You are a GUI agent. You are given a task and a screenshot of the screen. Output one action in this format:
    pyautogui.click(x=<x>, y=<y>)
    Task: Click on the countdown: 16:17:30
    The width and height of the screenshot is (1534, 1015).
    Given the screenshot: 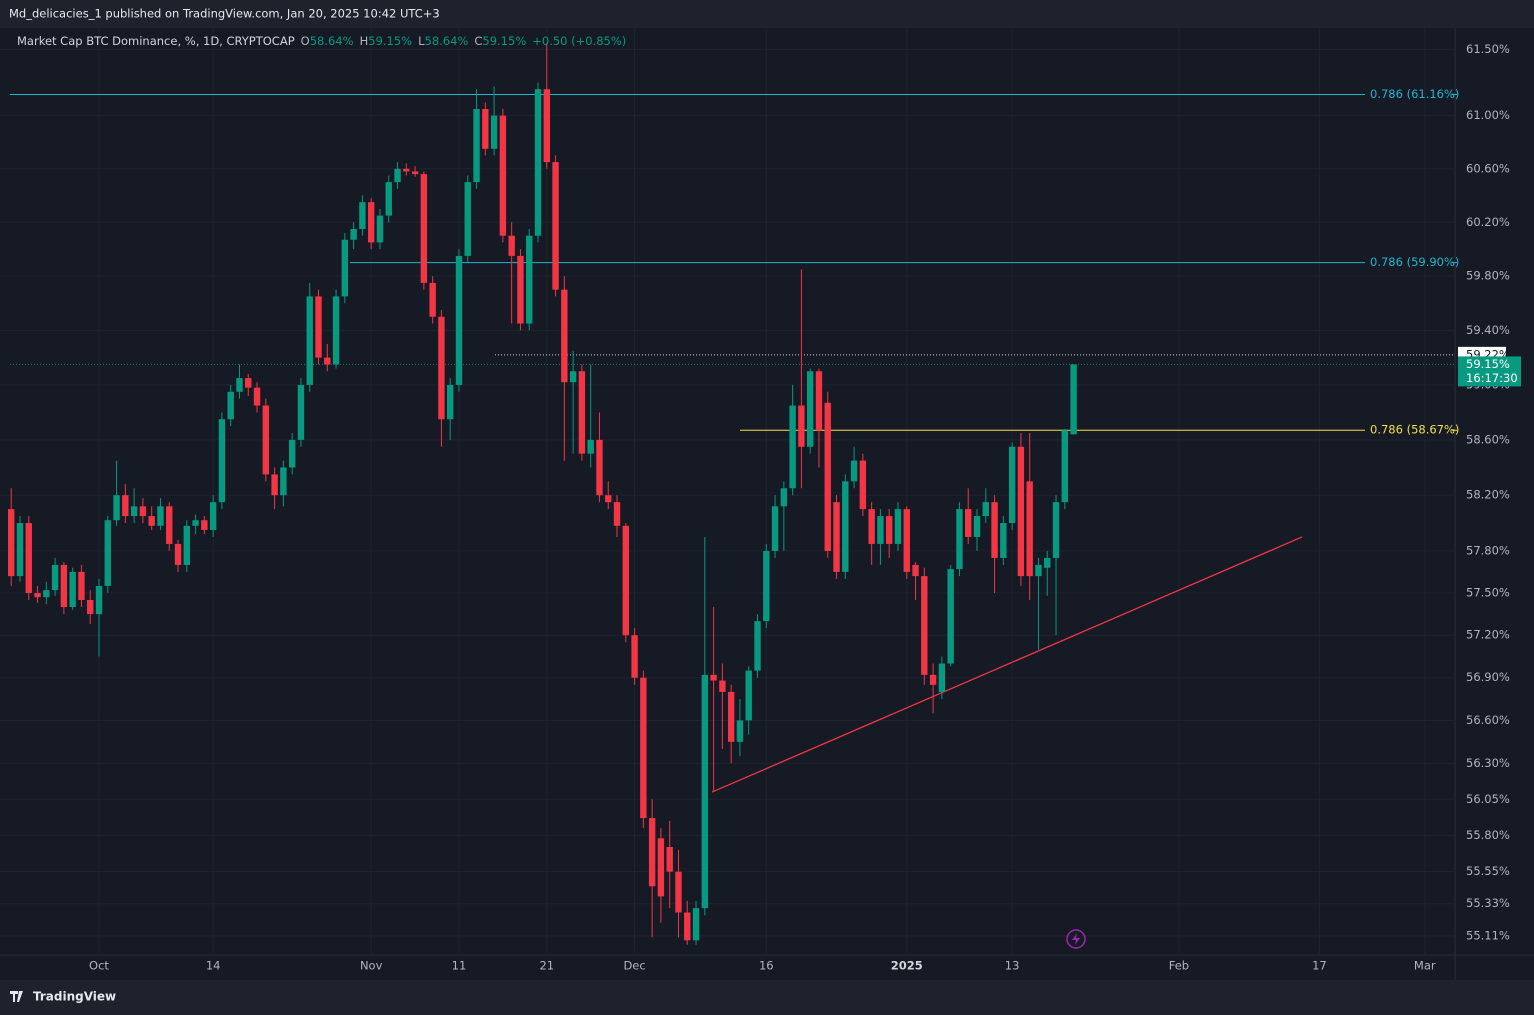 What is the action you would take?
    pyautogui.click(x=1492, y=378)
    